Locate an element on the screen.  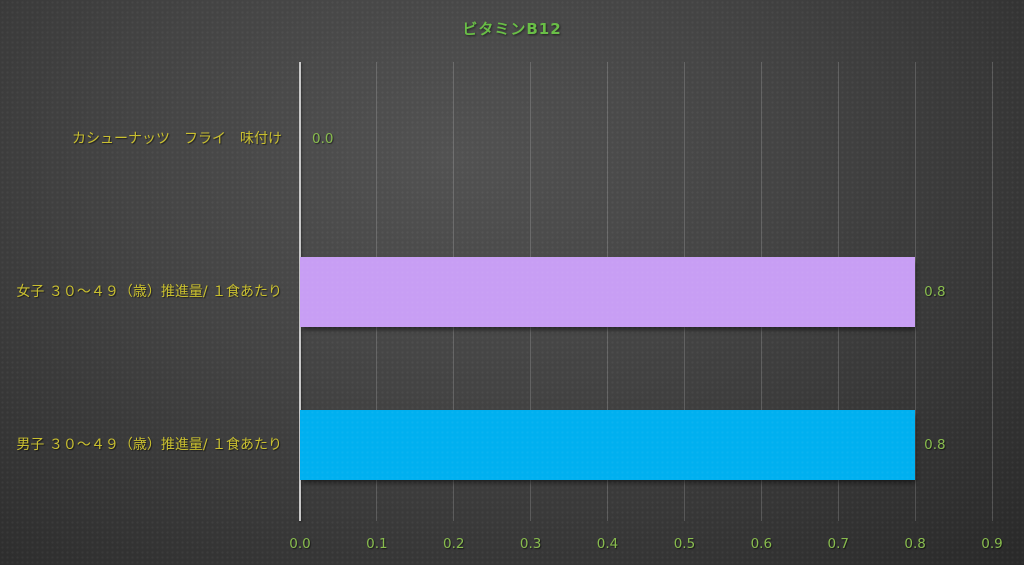
x-tick-label: 0.2 is located at coordinates (454, 544).